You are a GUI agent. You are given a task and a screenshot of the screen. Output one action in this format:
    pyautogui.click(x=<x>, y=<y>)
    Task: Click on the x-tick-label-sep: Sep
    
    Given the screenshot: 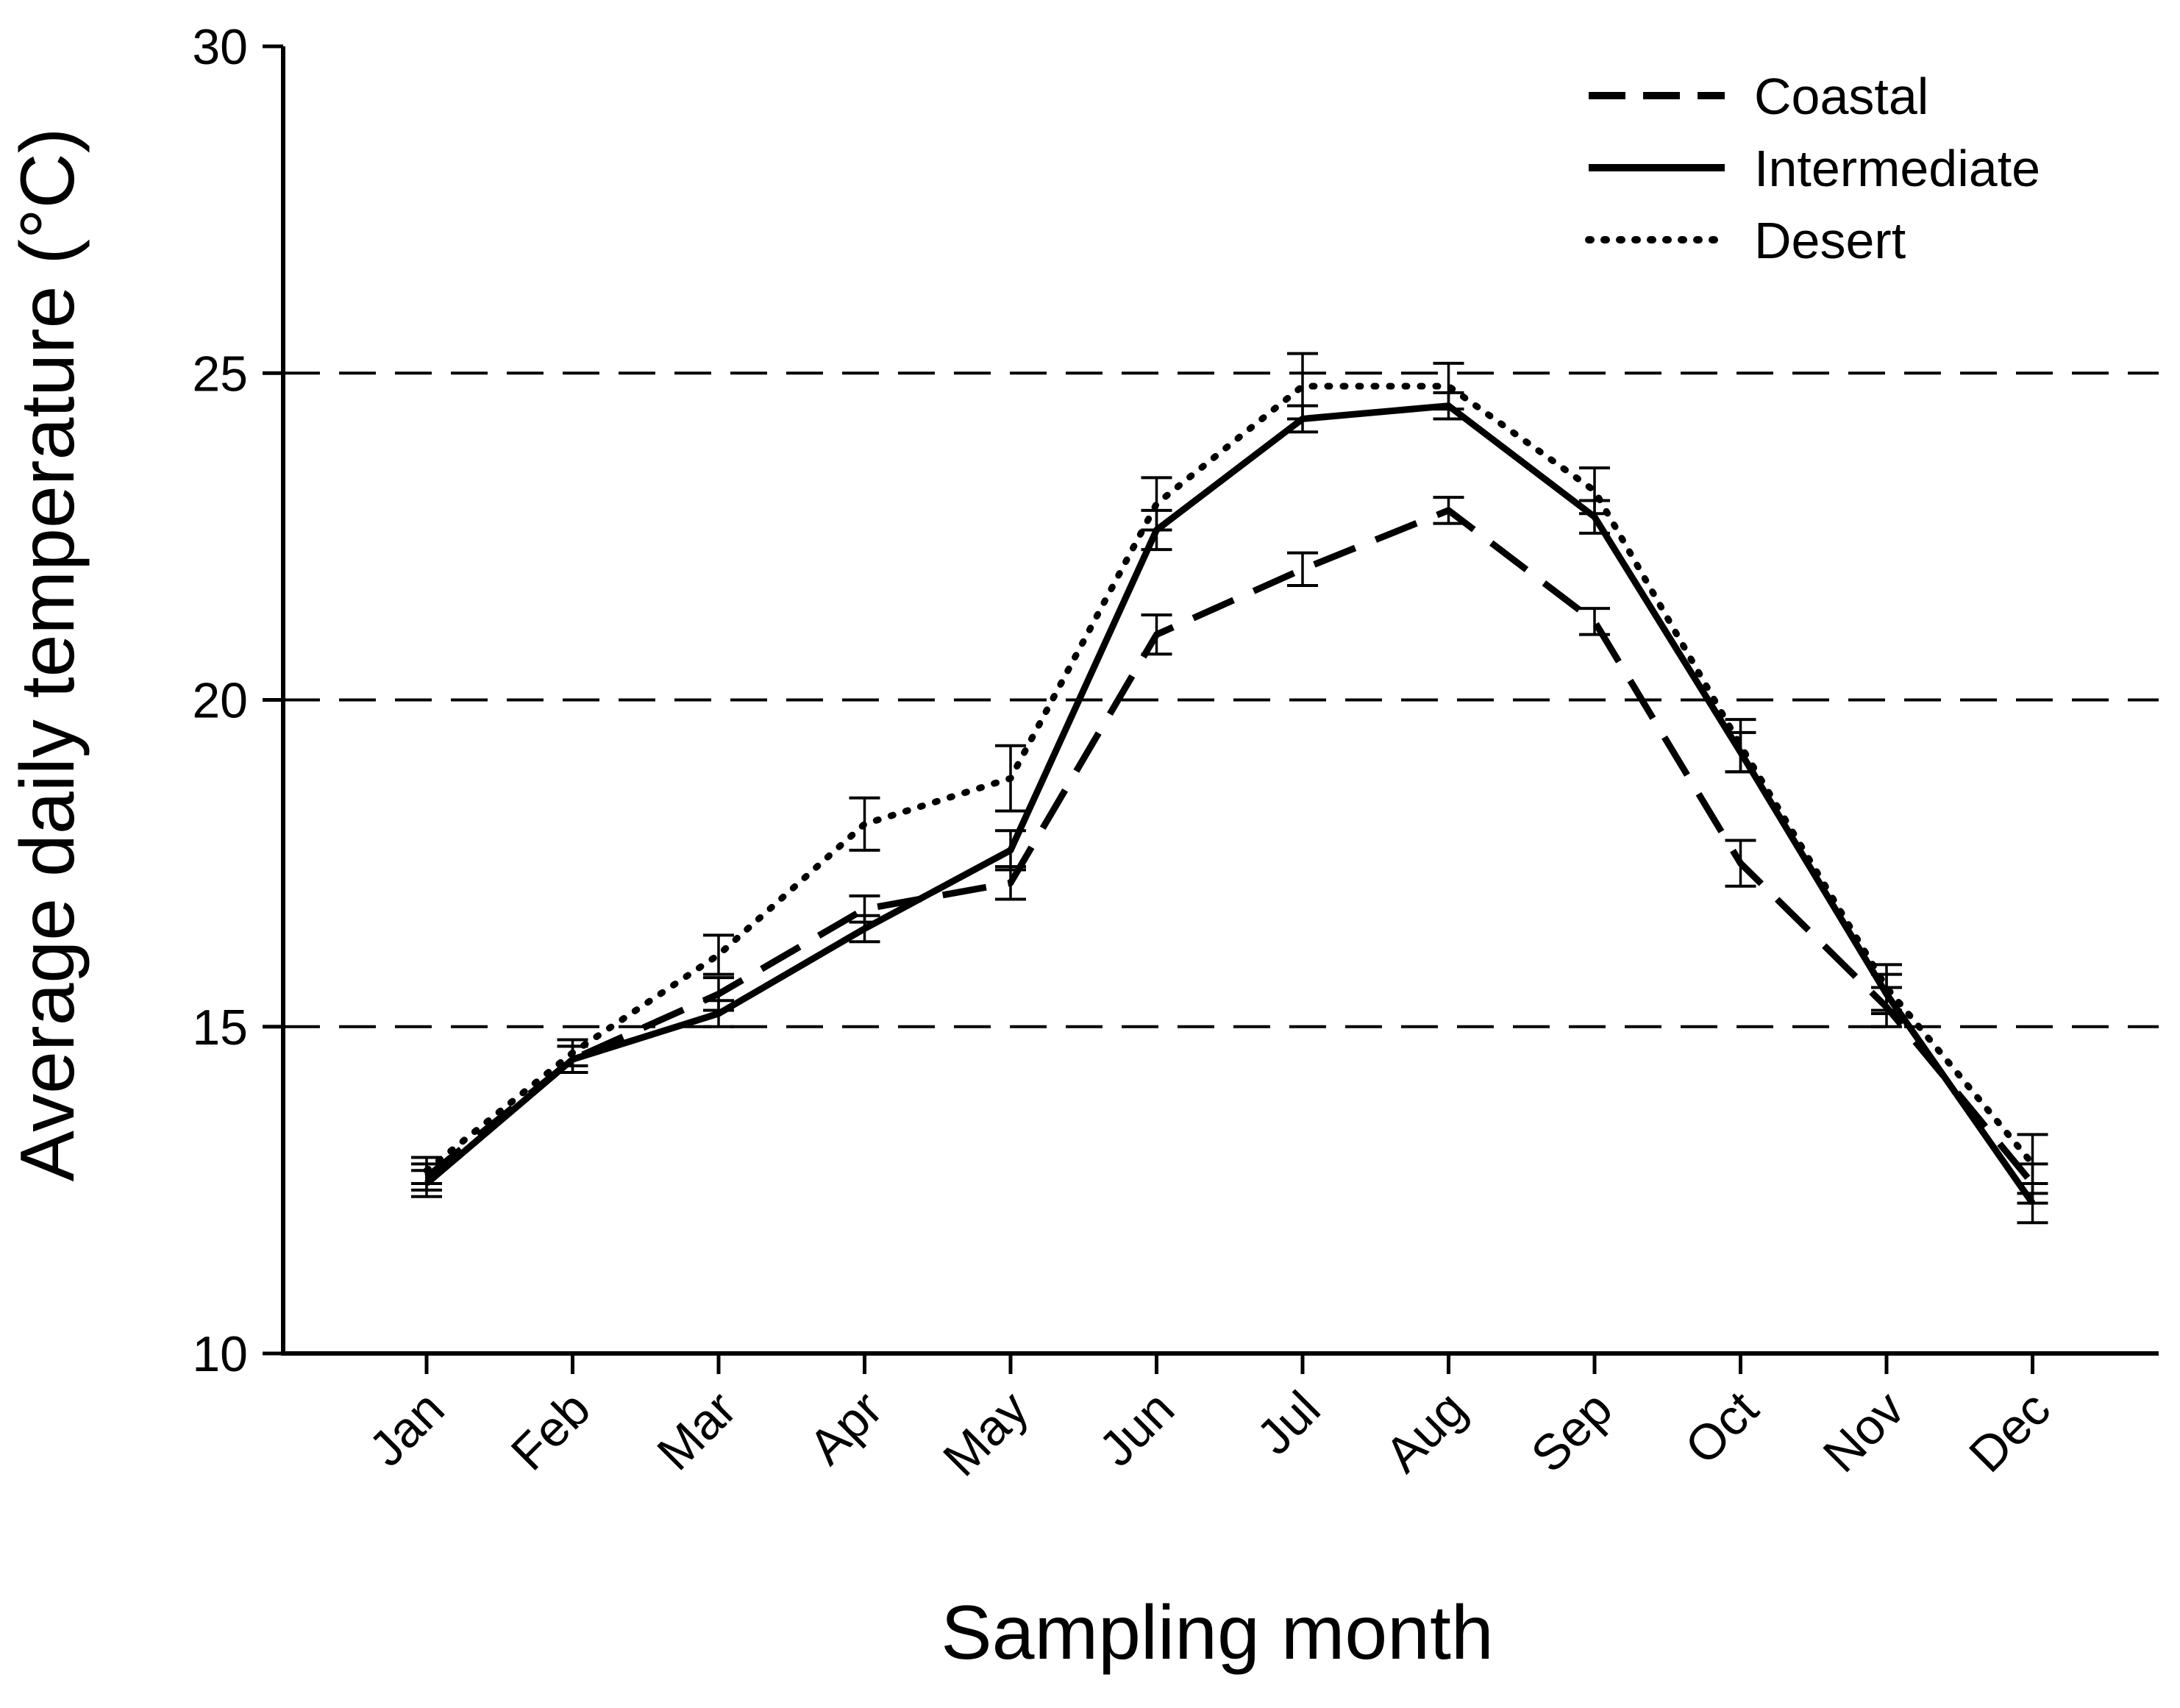 What is the action you would take?
    pyautogui.click(x=1571, y=1432)
    